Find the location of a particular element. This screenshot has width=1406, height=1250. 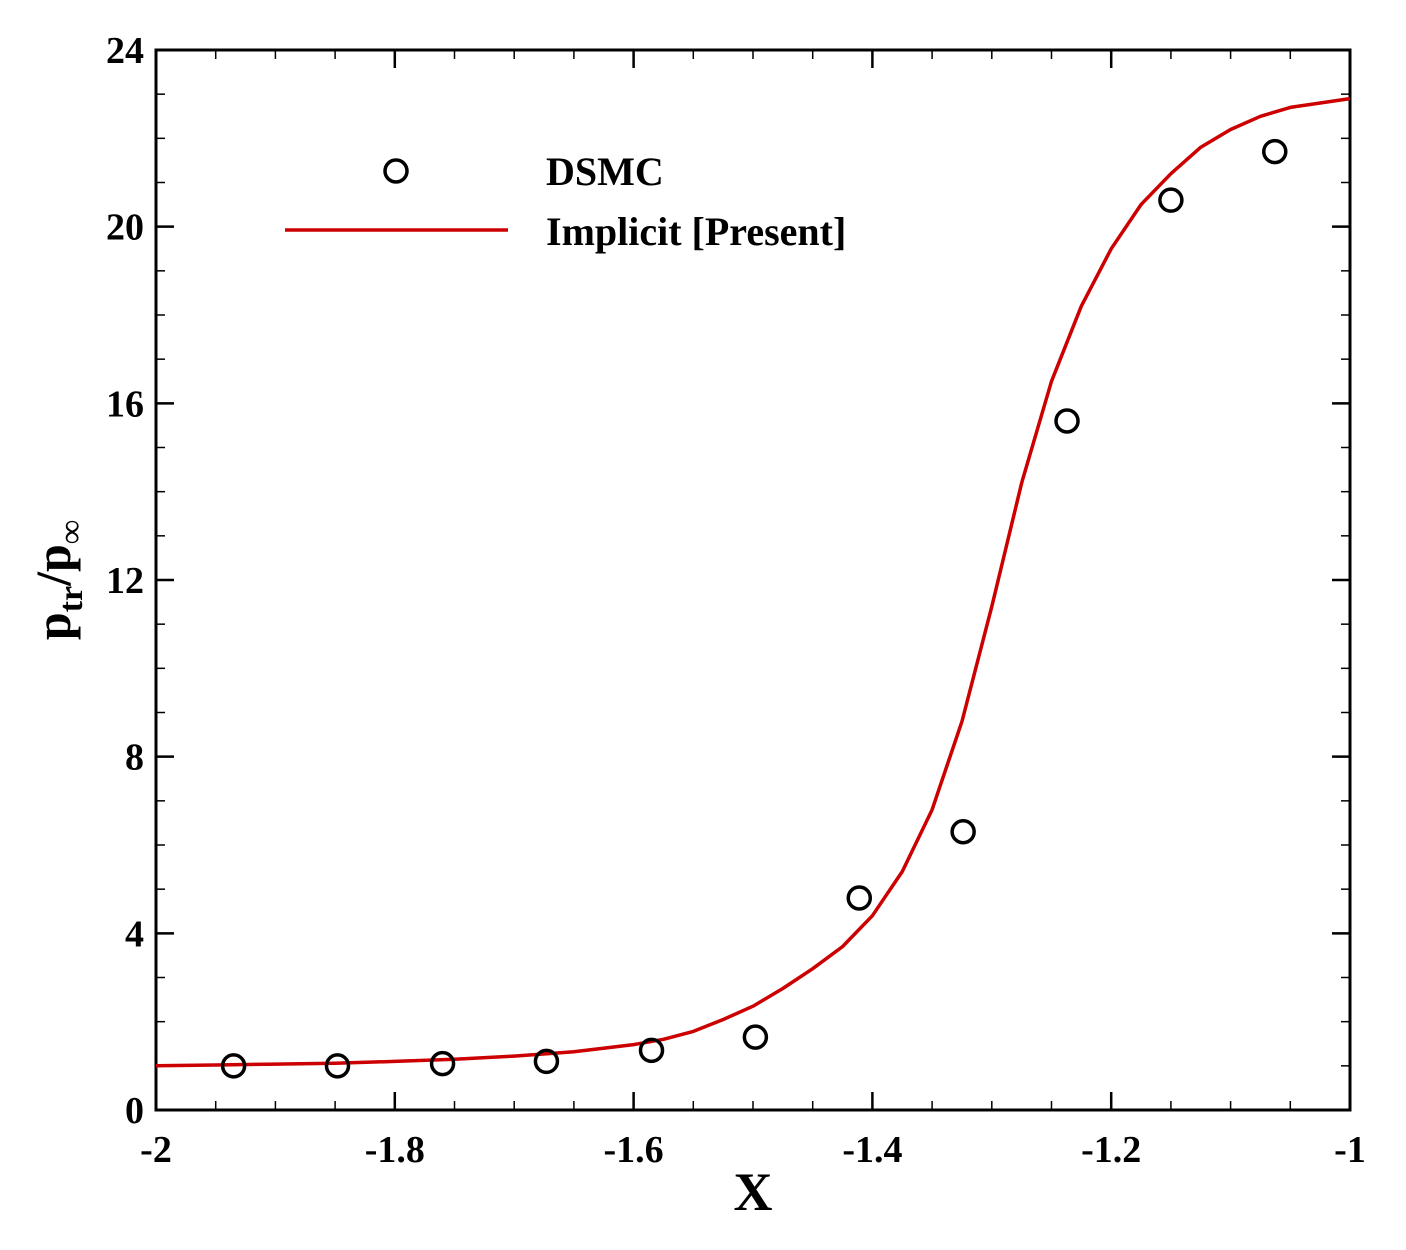

y-tick-label: 12 is located at coordinates (125, 581).